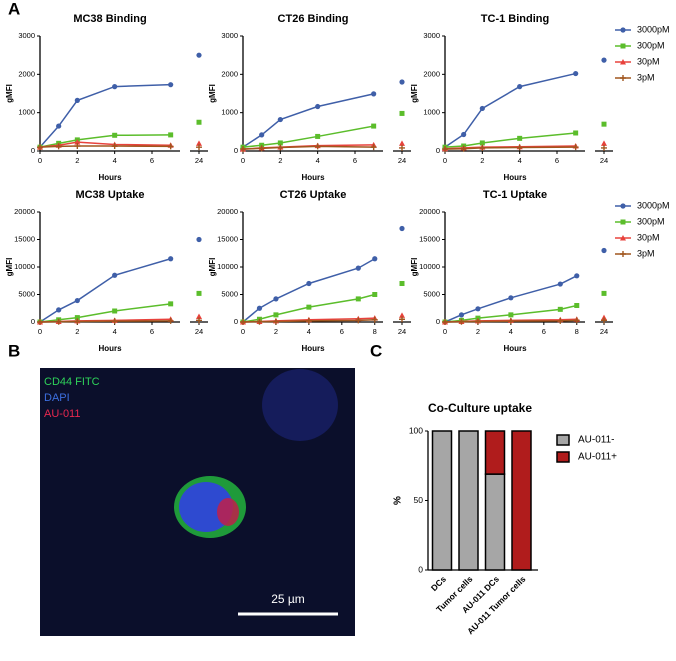 The height and width of the screenshot is (661, 676). What do you see at coordinates (313, 195) in the screenshot?
I see `chart-title: CT26 Uptake` at bounding box center [313, 195].